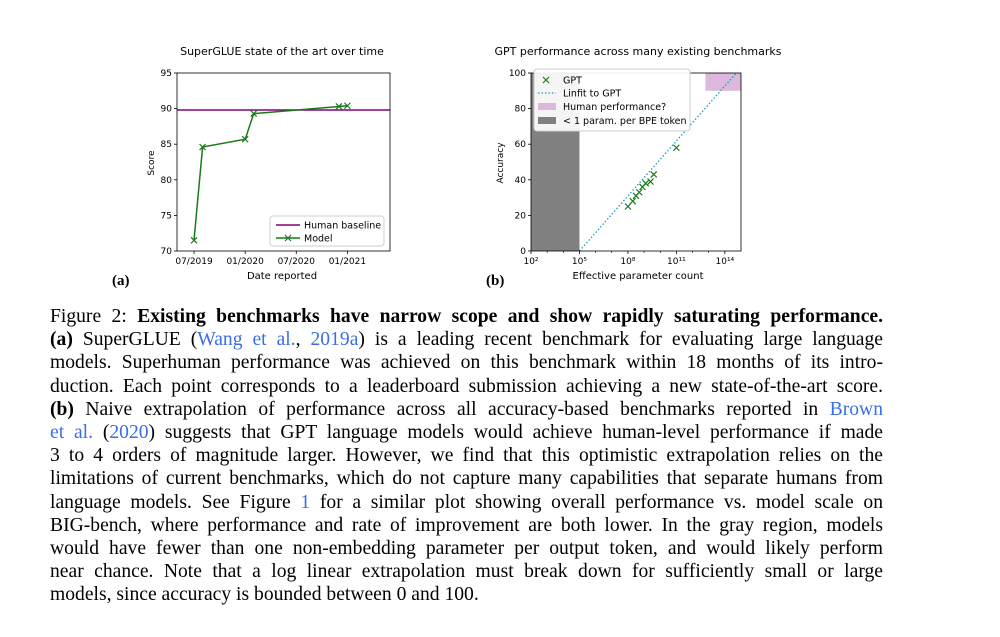 This screenshot has height=637, width=1000. I want to click on legend-gray-region: < 1 param. per BPE token, so click(625, 121).